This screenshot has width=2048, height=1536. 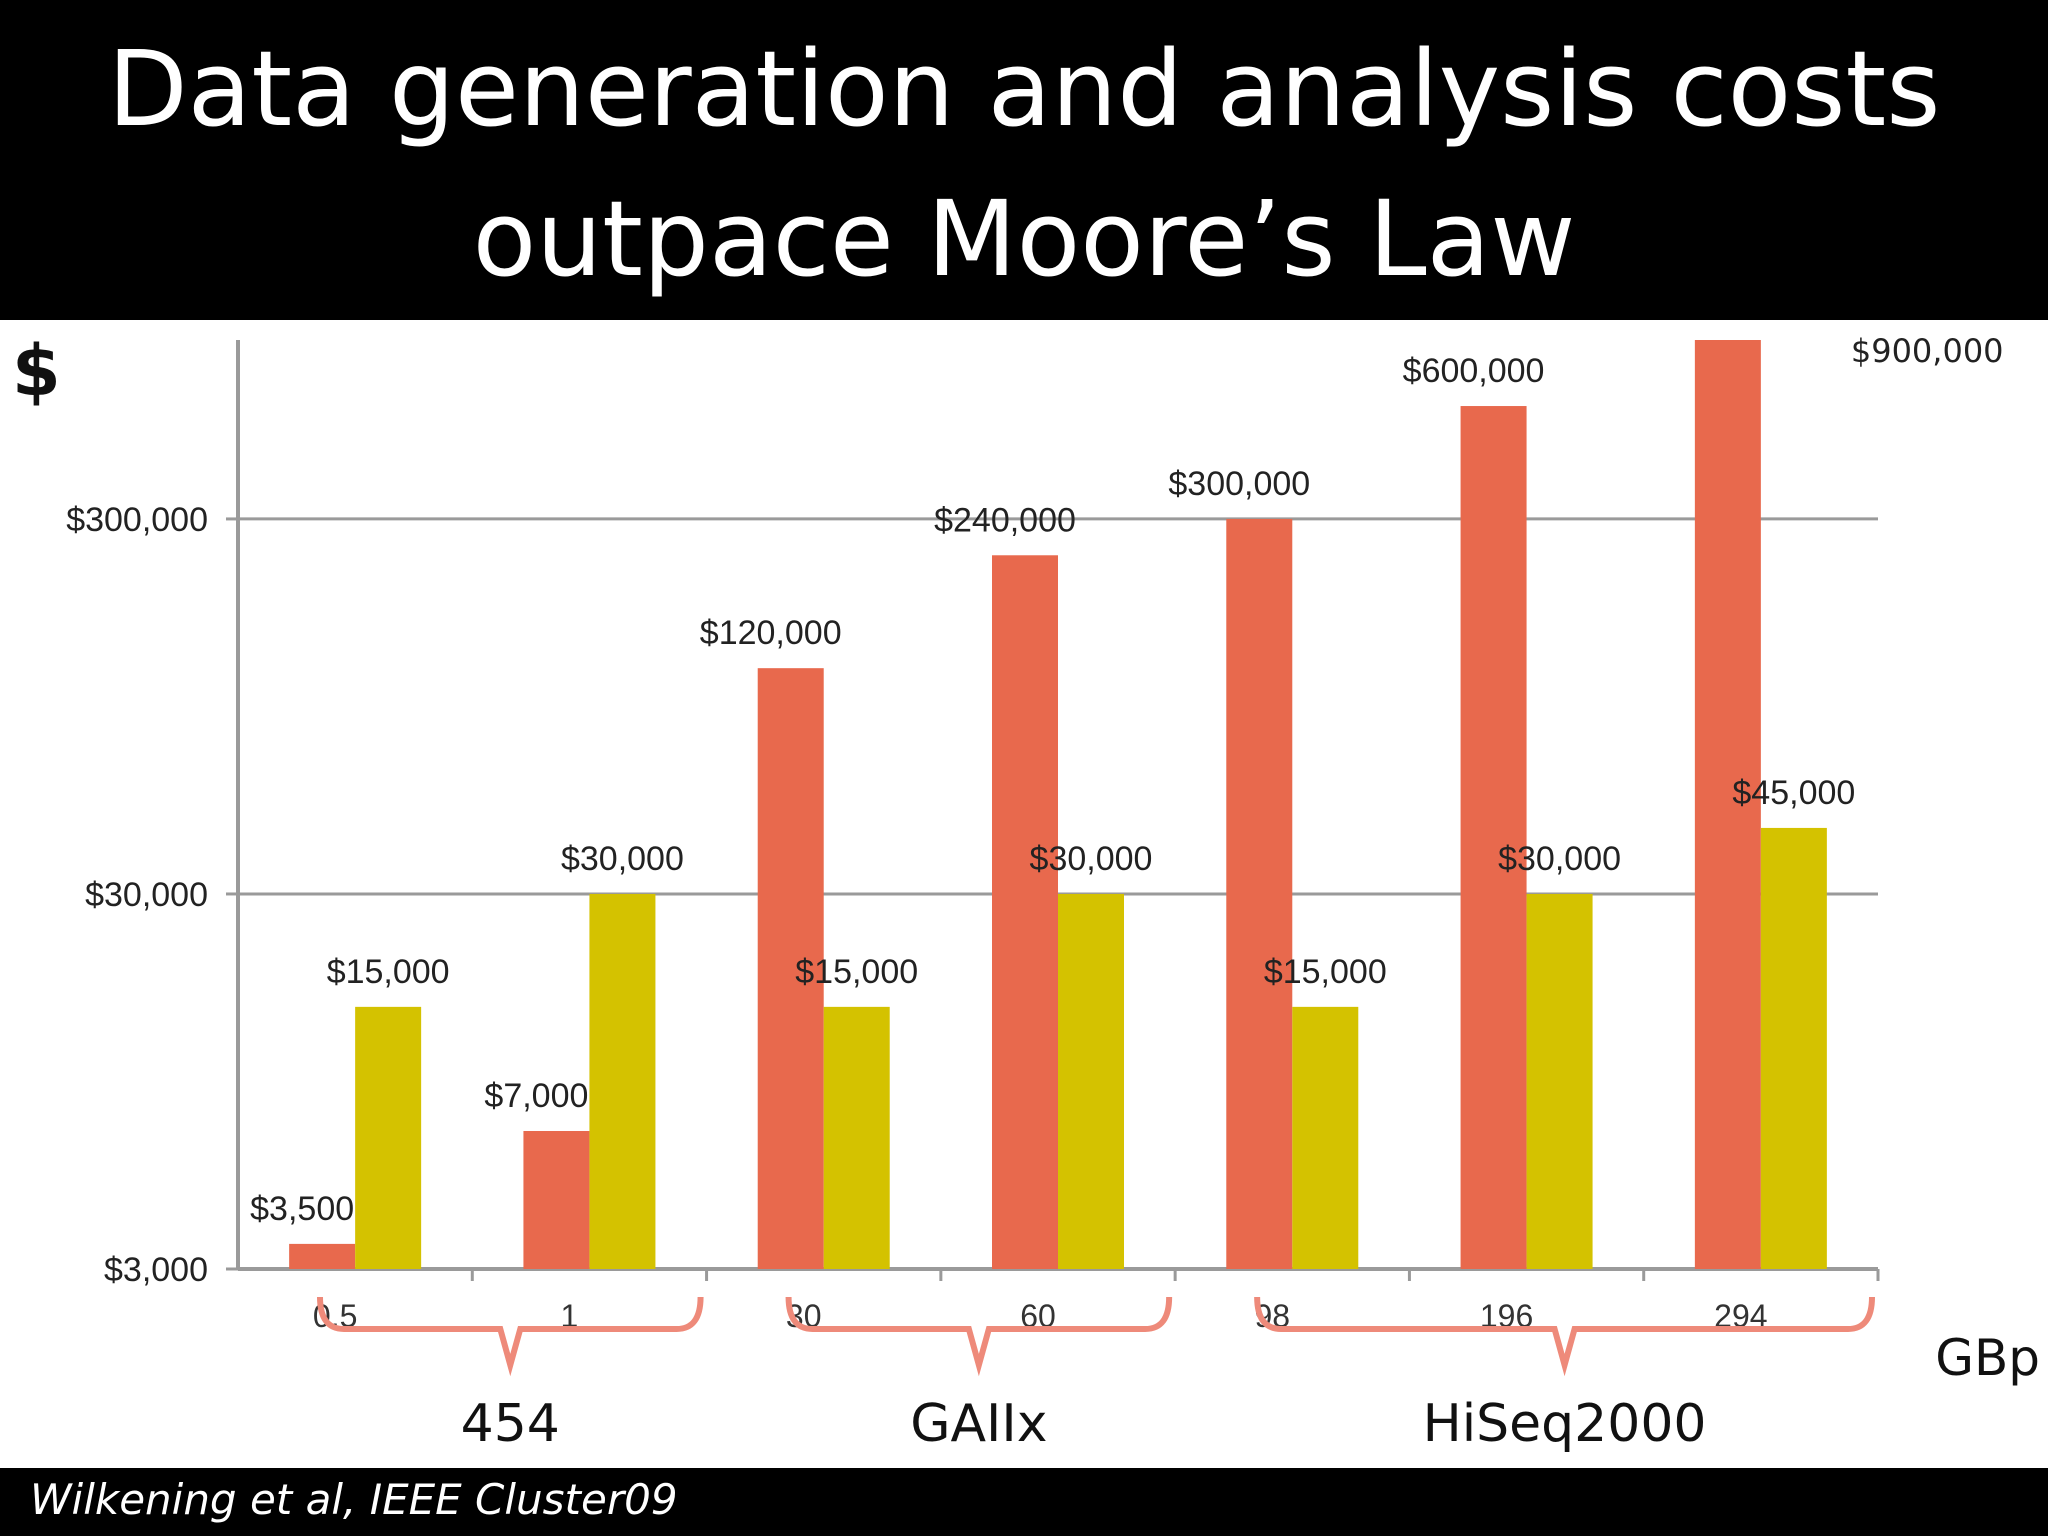 What do you see at coordinates (771, 633) in the screenshot?
I see `data-label: $120,000` at bounding box center [771, 633].